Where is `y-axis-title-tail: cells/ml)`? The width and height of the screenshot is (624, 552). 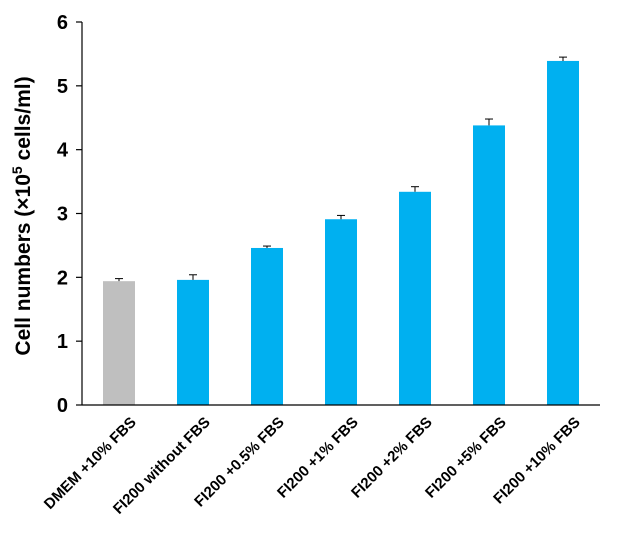
y-axis-title-tail: cells/ml) is located at coordinates (23, 121).